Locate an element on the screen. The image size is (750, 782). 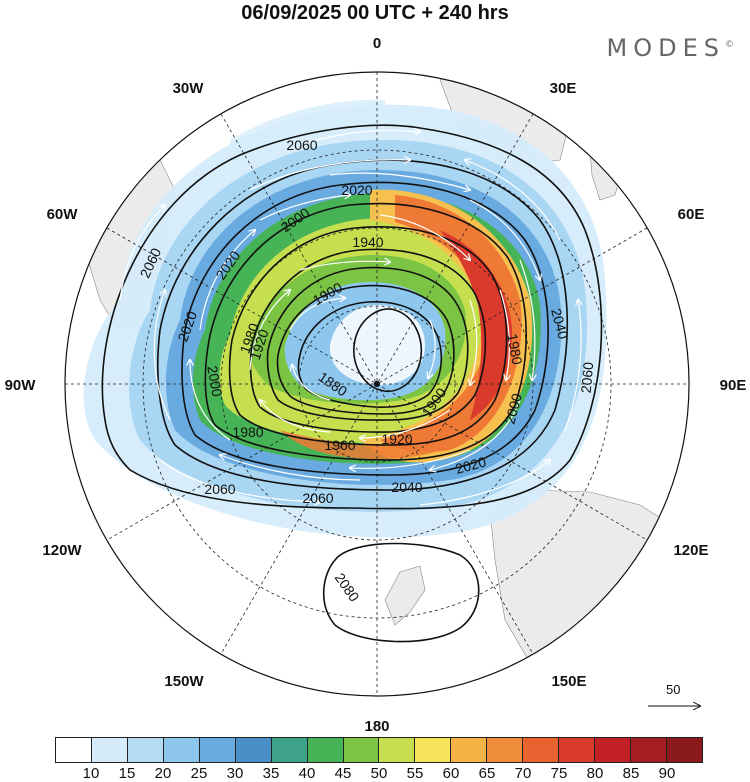
brand-logo: MODES© is located at coordinates (670, 48).